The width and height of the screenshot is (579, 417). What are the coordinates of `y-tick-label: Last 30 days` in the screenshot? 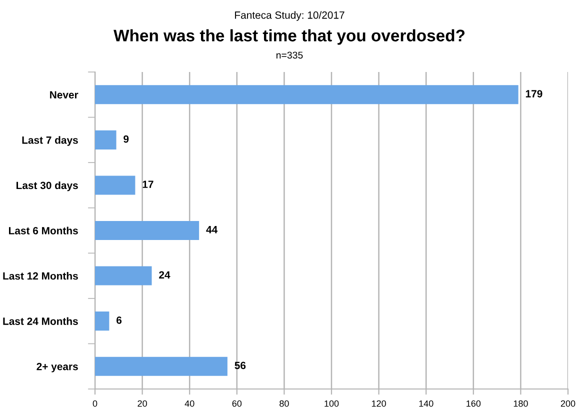 It's located at (47, 186).